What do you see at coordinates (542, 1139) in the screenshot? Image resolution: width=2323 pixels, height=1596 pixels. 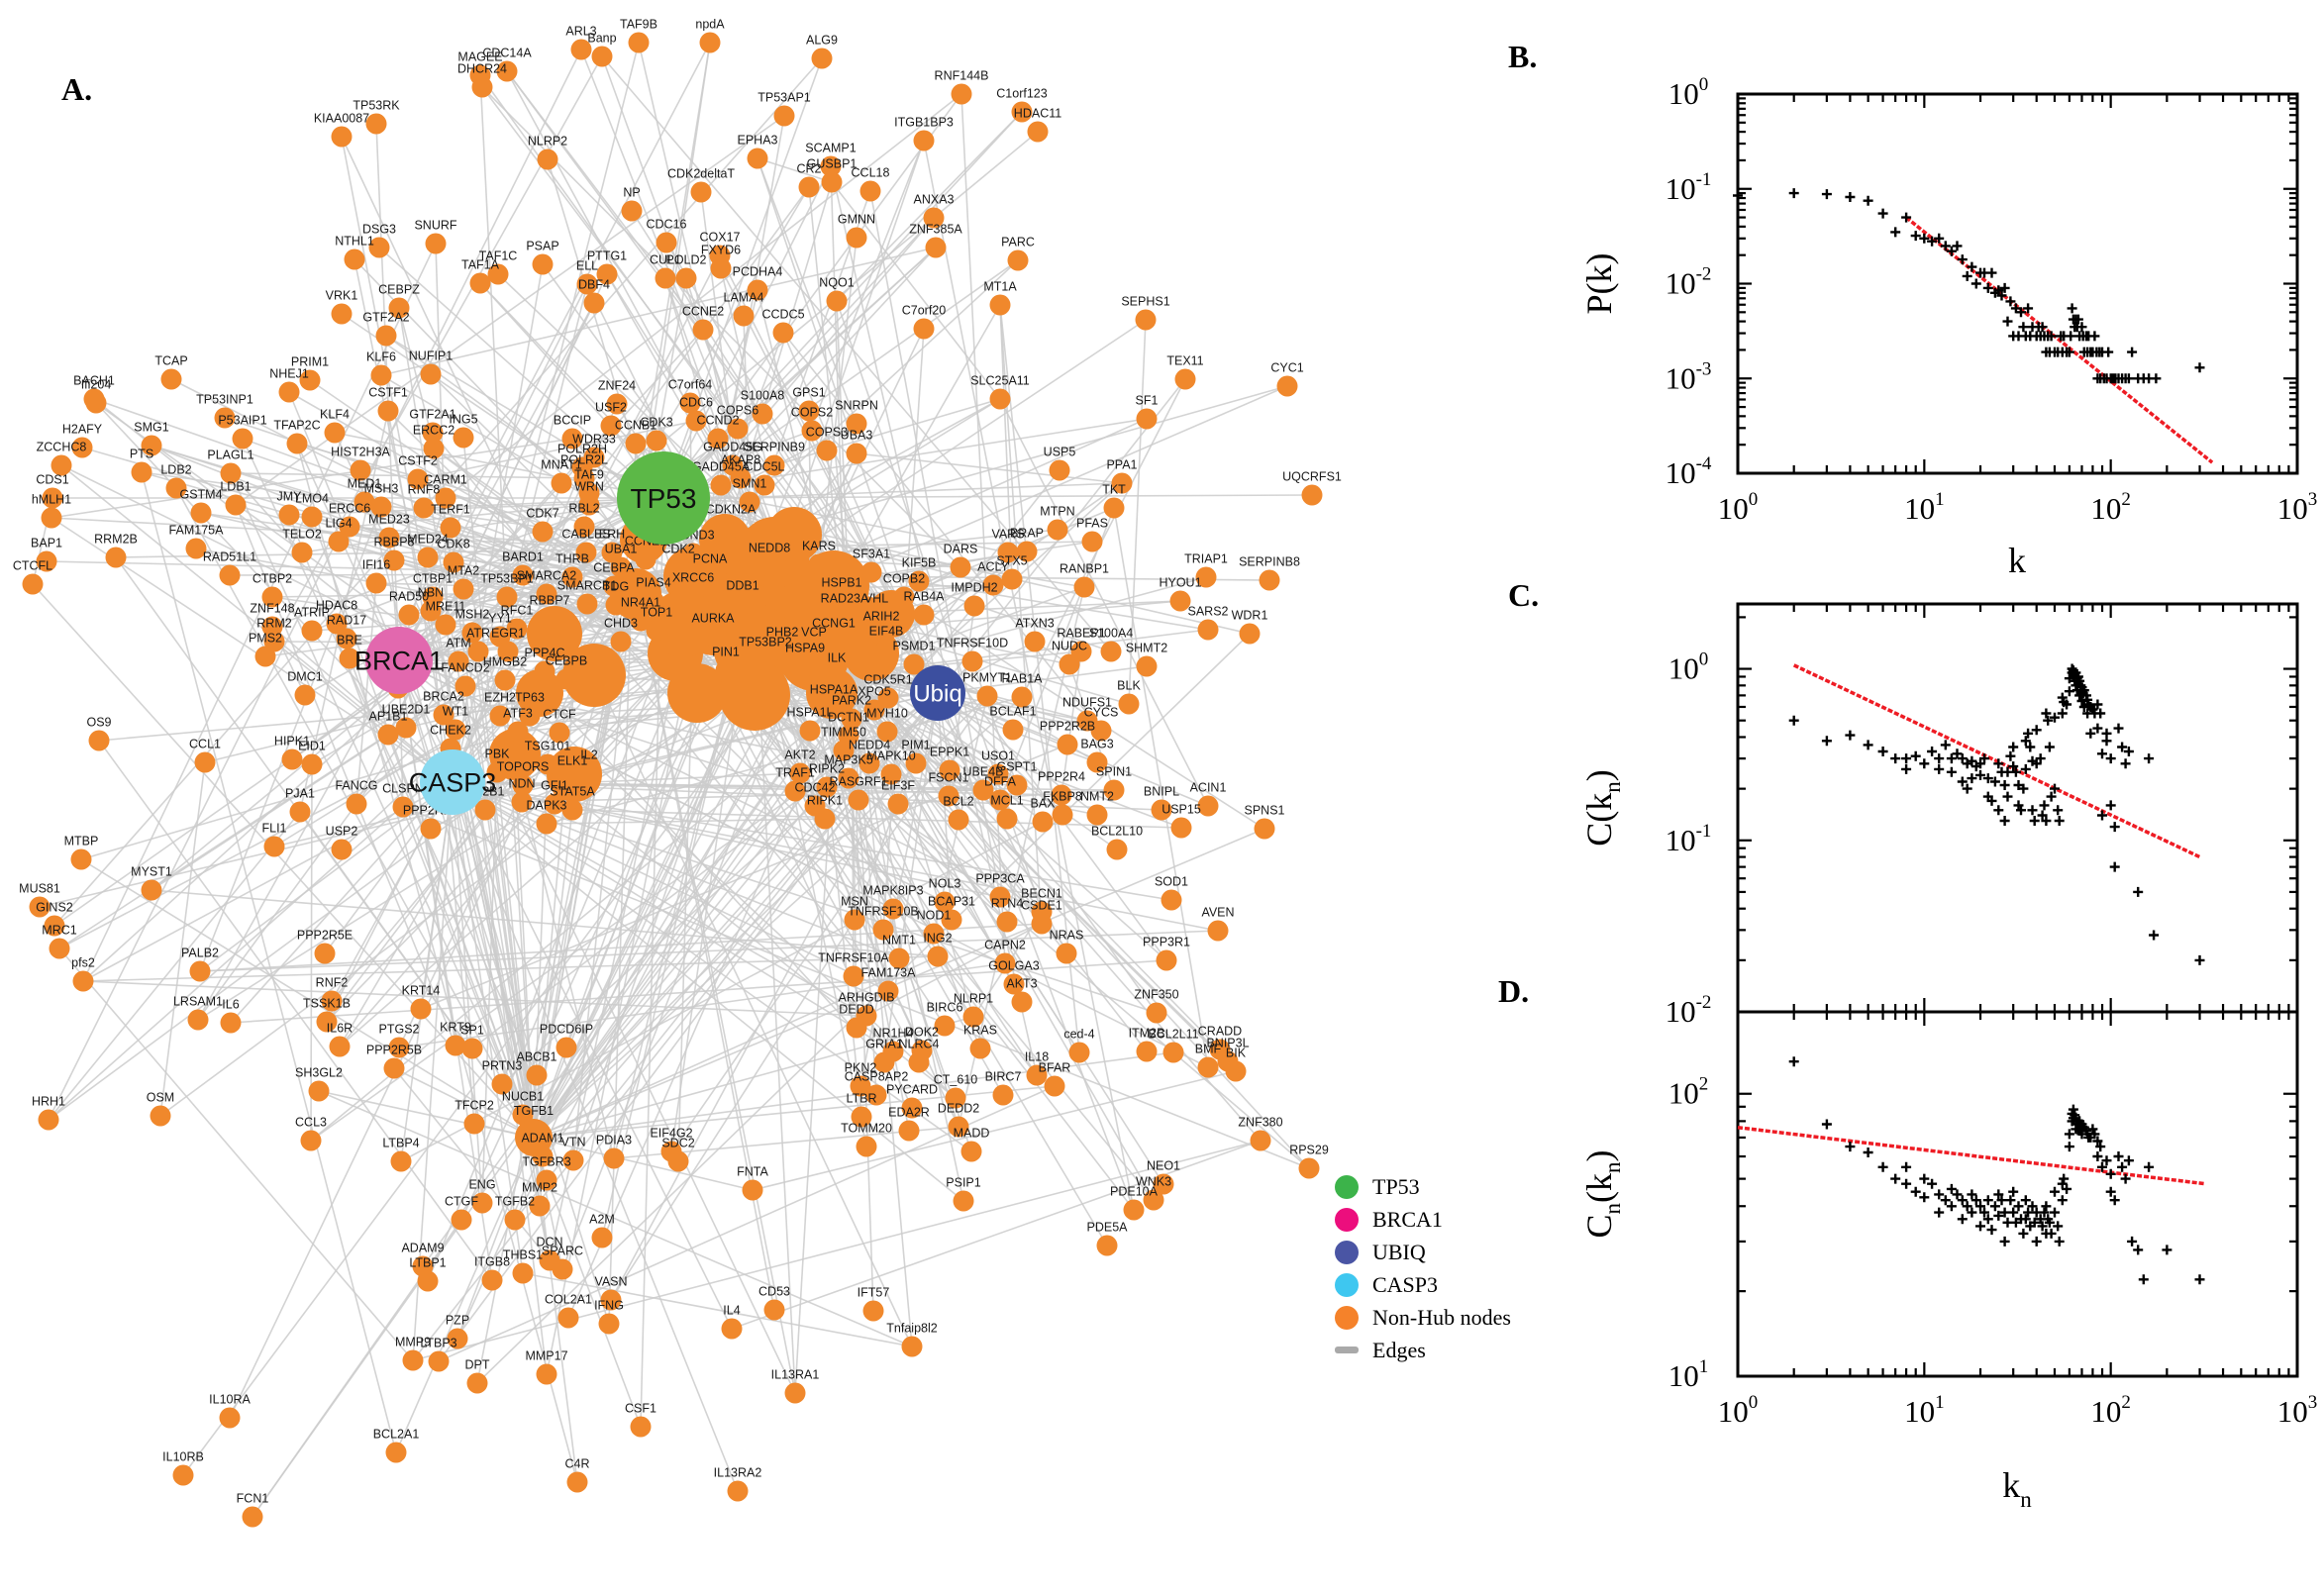 I see `network-node-label: ADAM1` at bounding box center [542, 1139].